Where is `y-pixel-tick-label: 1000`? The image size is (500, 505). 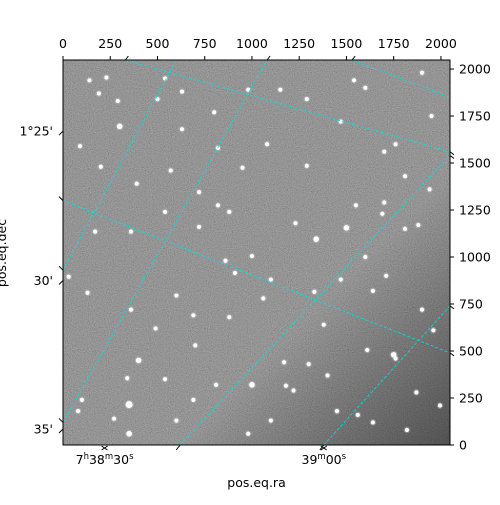 y-pixel-tick-label: 1000 is located at coordinates (475, 257).